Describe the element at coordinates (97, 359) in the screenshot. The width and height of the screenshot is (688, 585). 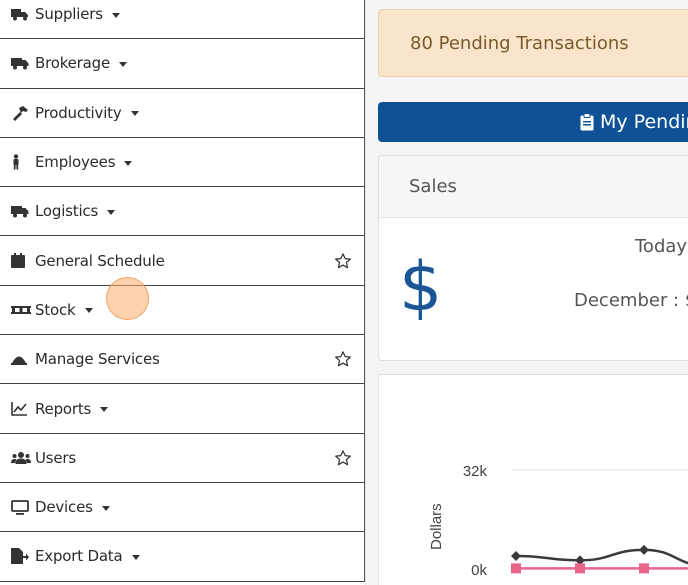
I see `sidebar-item-label: Manage Services` at that location.